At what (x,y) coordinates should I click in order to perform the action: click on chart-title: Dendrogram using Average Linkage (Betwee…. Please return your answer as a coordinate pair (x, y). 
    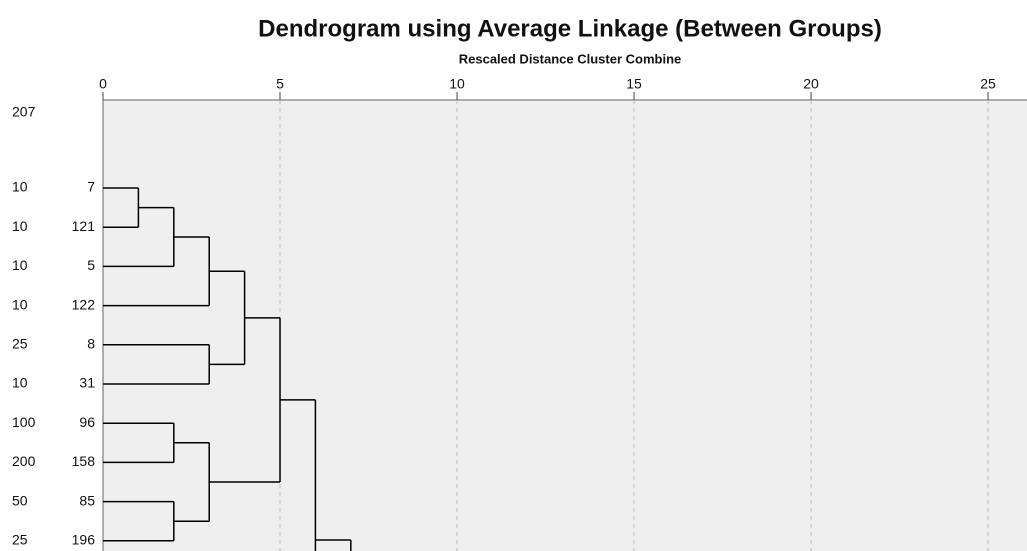
    Looking at the image, I should click on (570, 28).